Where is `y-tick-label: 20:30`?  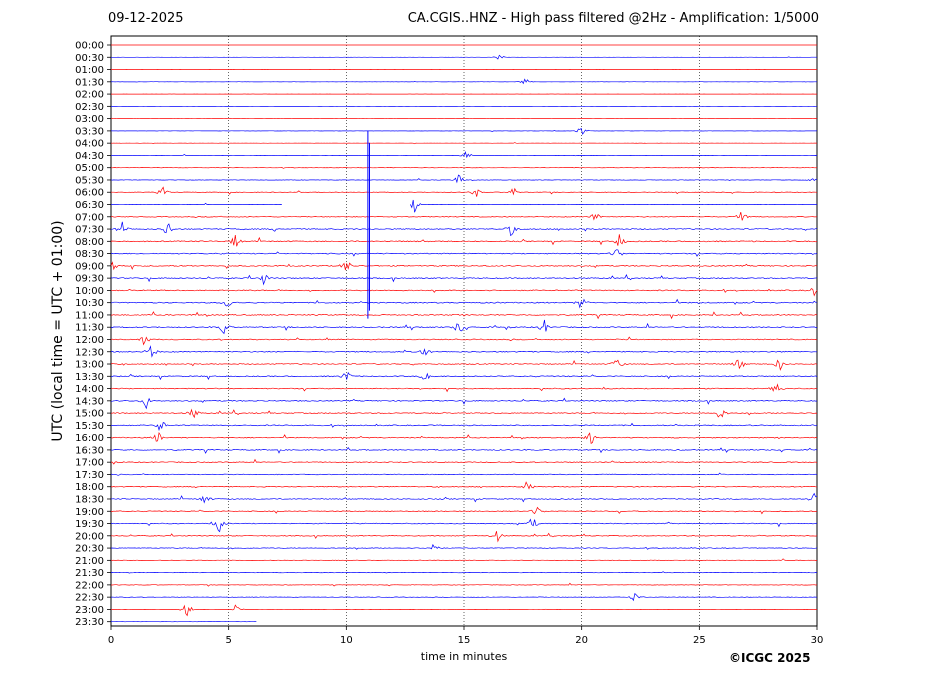
y-tick-label: 20:30 is located at coordinates (89, 549).